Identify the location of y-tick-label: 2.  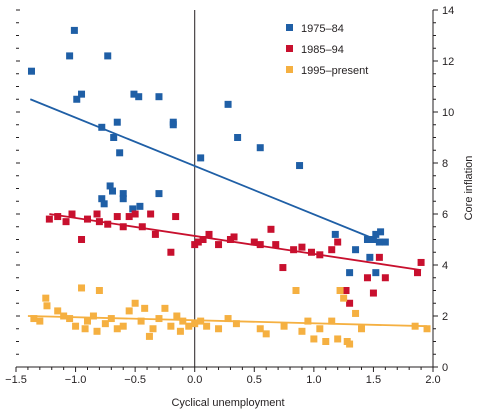
(445, 317).